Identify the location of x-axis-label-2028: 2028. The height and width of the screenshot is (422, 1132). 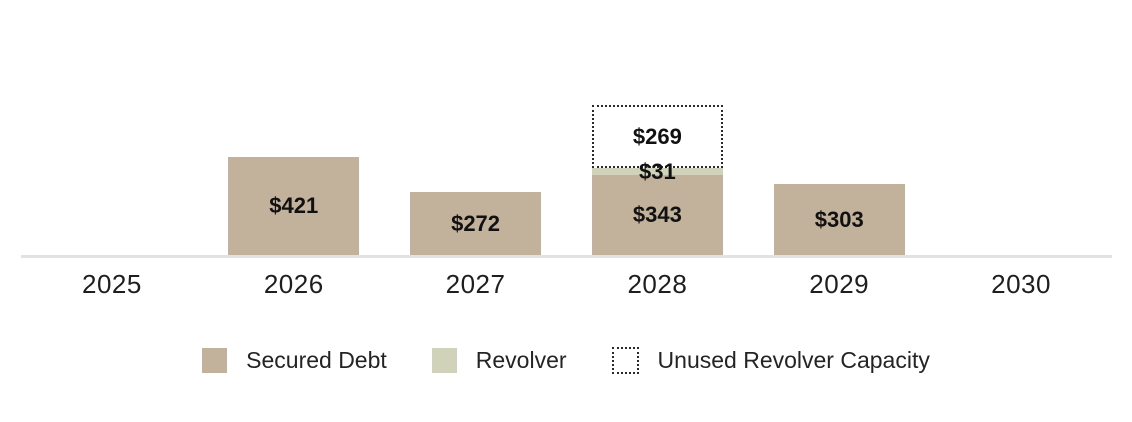
(657, 284).